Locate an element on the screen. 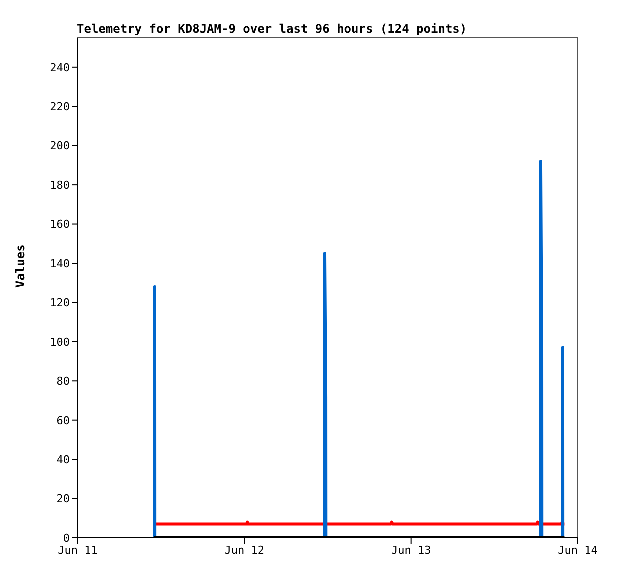 The height and width of the screenshot is (579, 618). y-tick-label: 60 is located at coordinates (63, 421).